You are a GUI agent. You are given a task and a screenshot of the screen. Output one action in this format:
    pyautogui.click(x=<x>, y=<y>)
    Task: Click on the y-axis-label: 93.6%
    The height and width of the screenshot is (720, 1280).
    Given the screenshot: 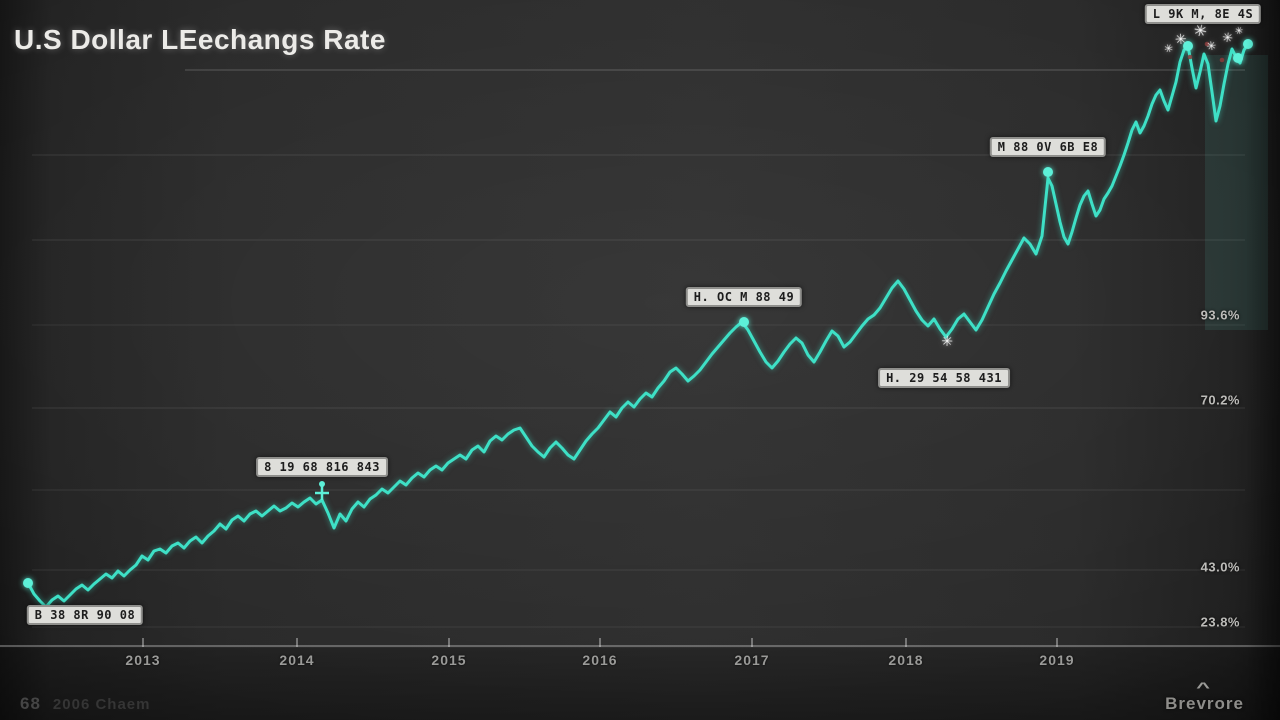 What is the action you would take?
    pyautogui.click(x=1220, y=315)
    